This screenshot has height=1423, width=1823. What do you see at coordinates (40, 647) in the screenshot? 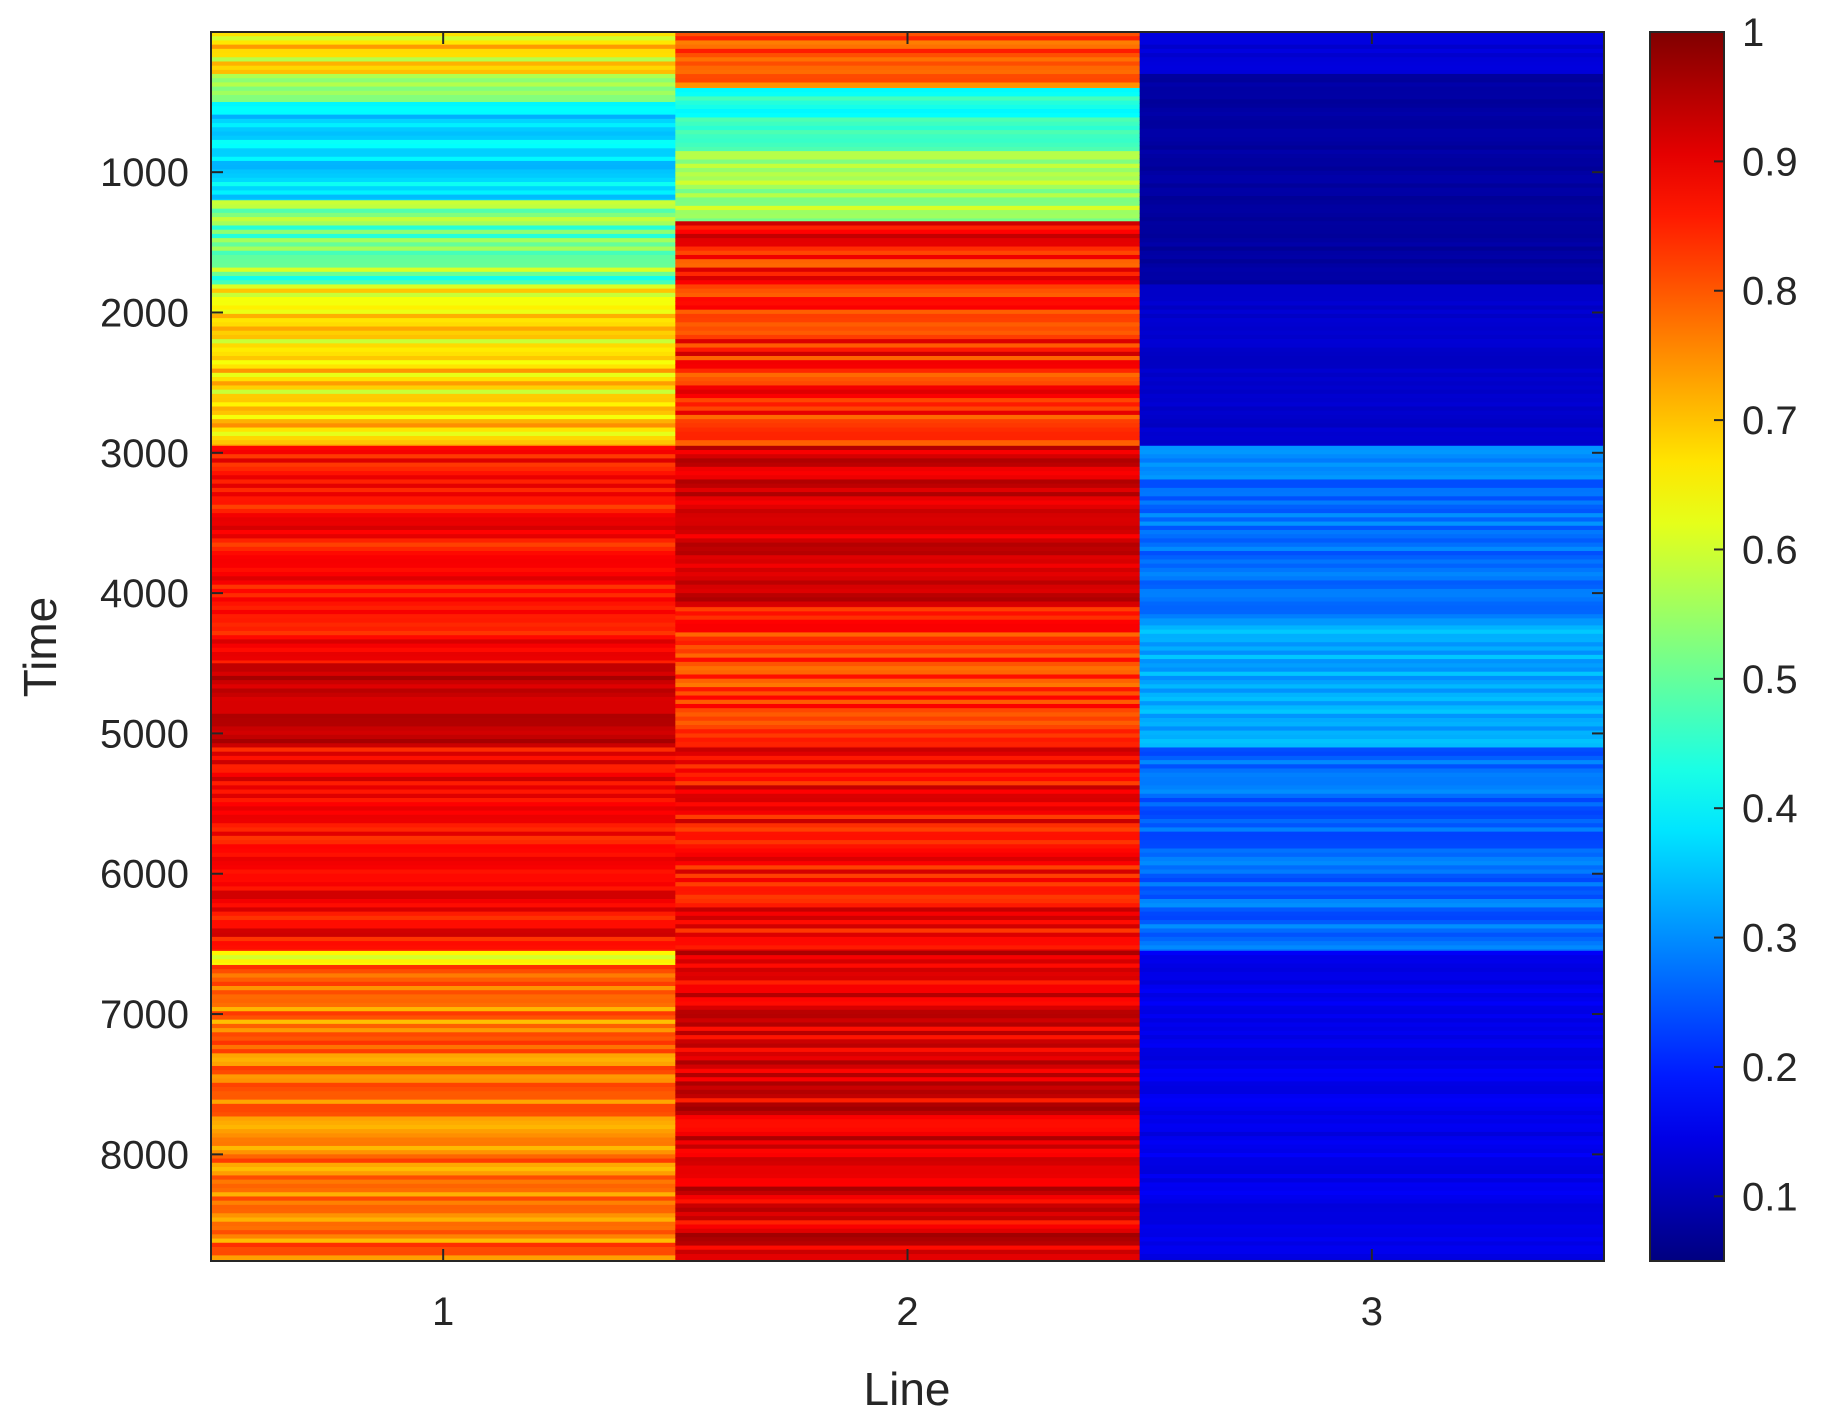
I see `y-axis-label: Time` at bounding box center [40, 647].